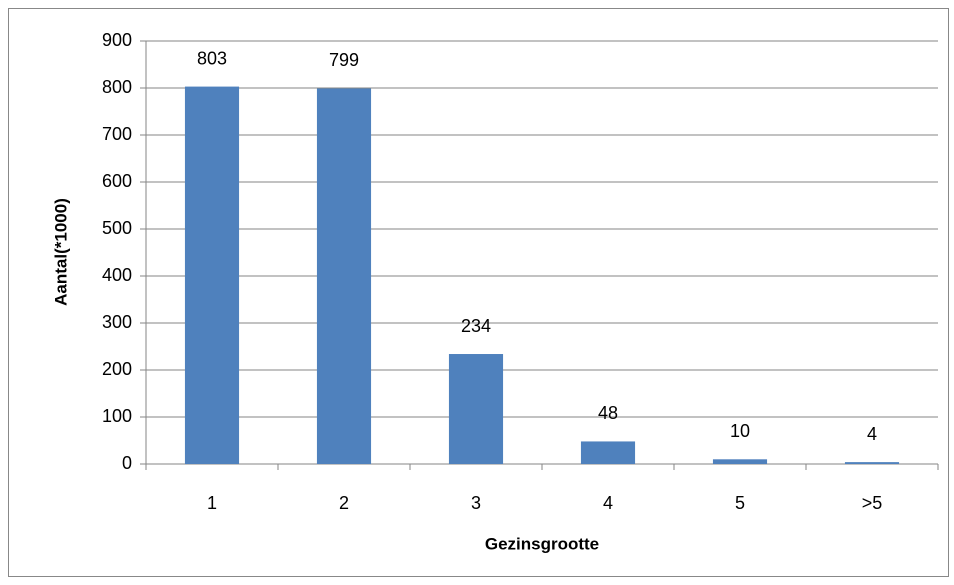  What do you see at coordinates (872, 434) in the screenshot?
I see `data-label: 4` at bounding box center [872, 434].